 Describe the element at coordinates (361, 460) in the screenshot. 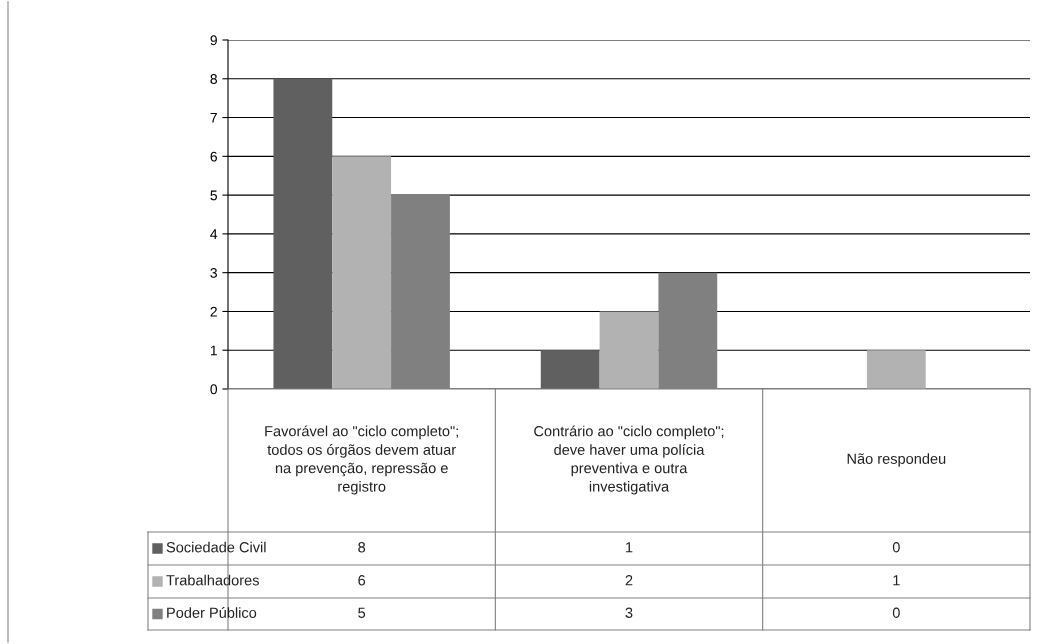

I see `x-tick-label: Favorável ao "ciclo completo"; todos os órgãos devem atuar na prevenção, repressão e registro` at that location.